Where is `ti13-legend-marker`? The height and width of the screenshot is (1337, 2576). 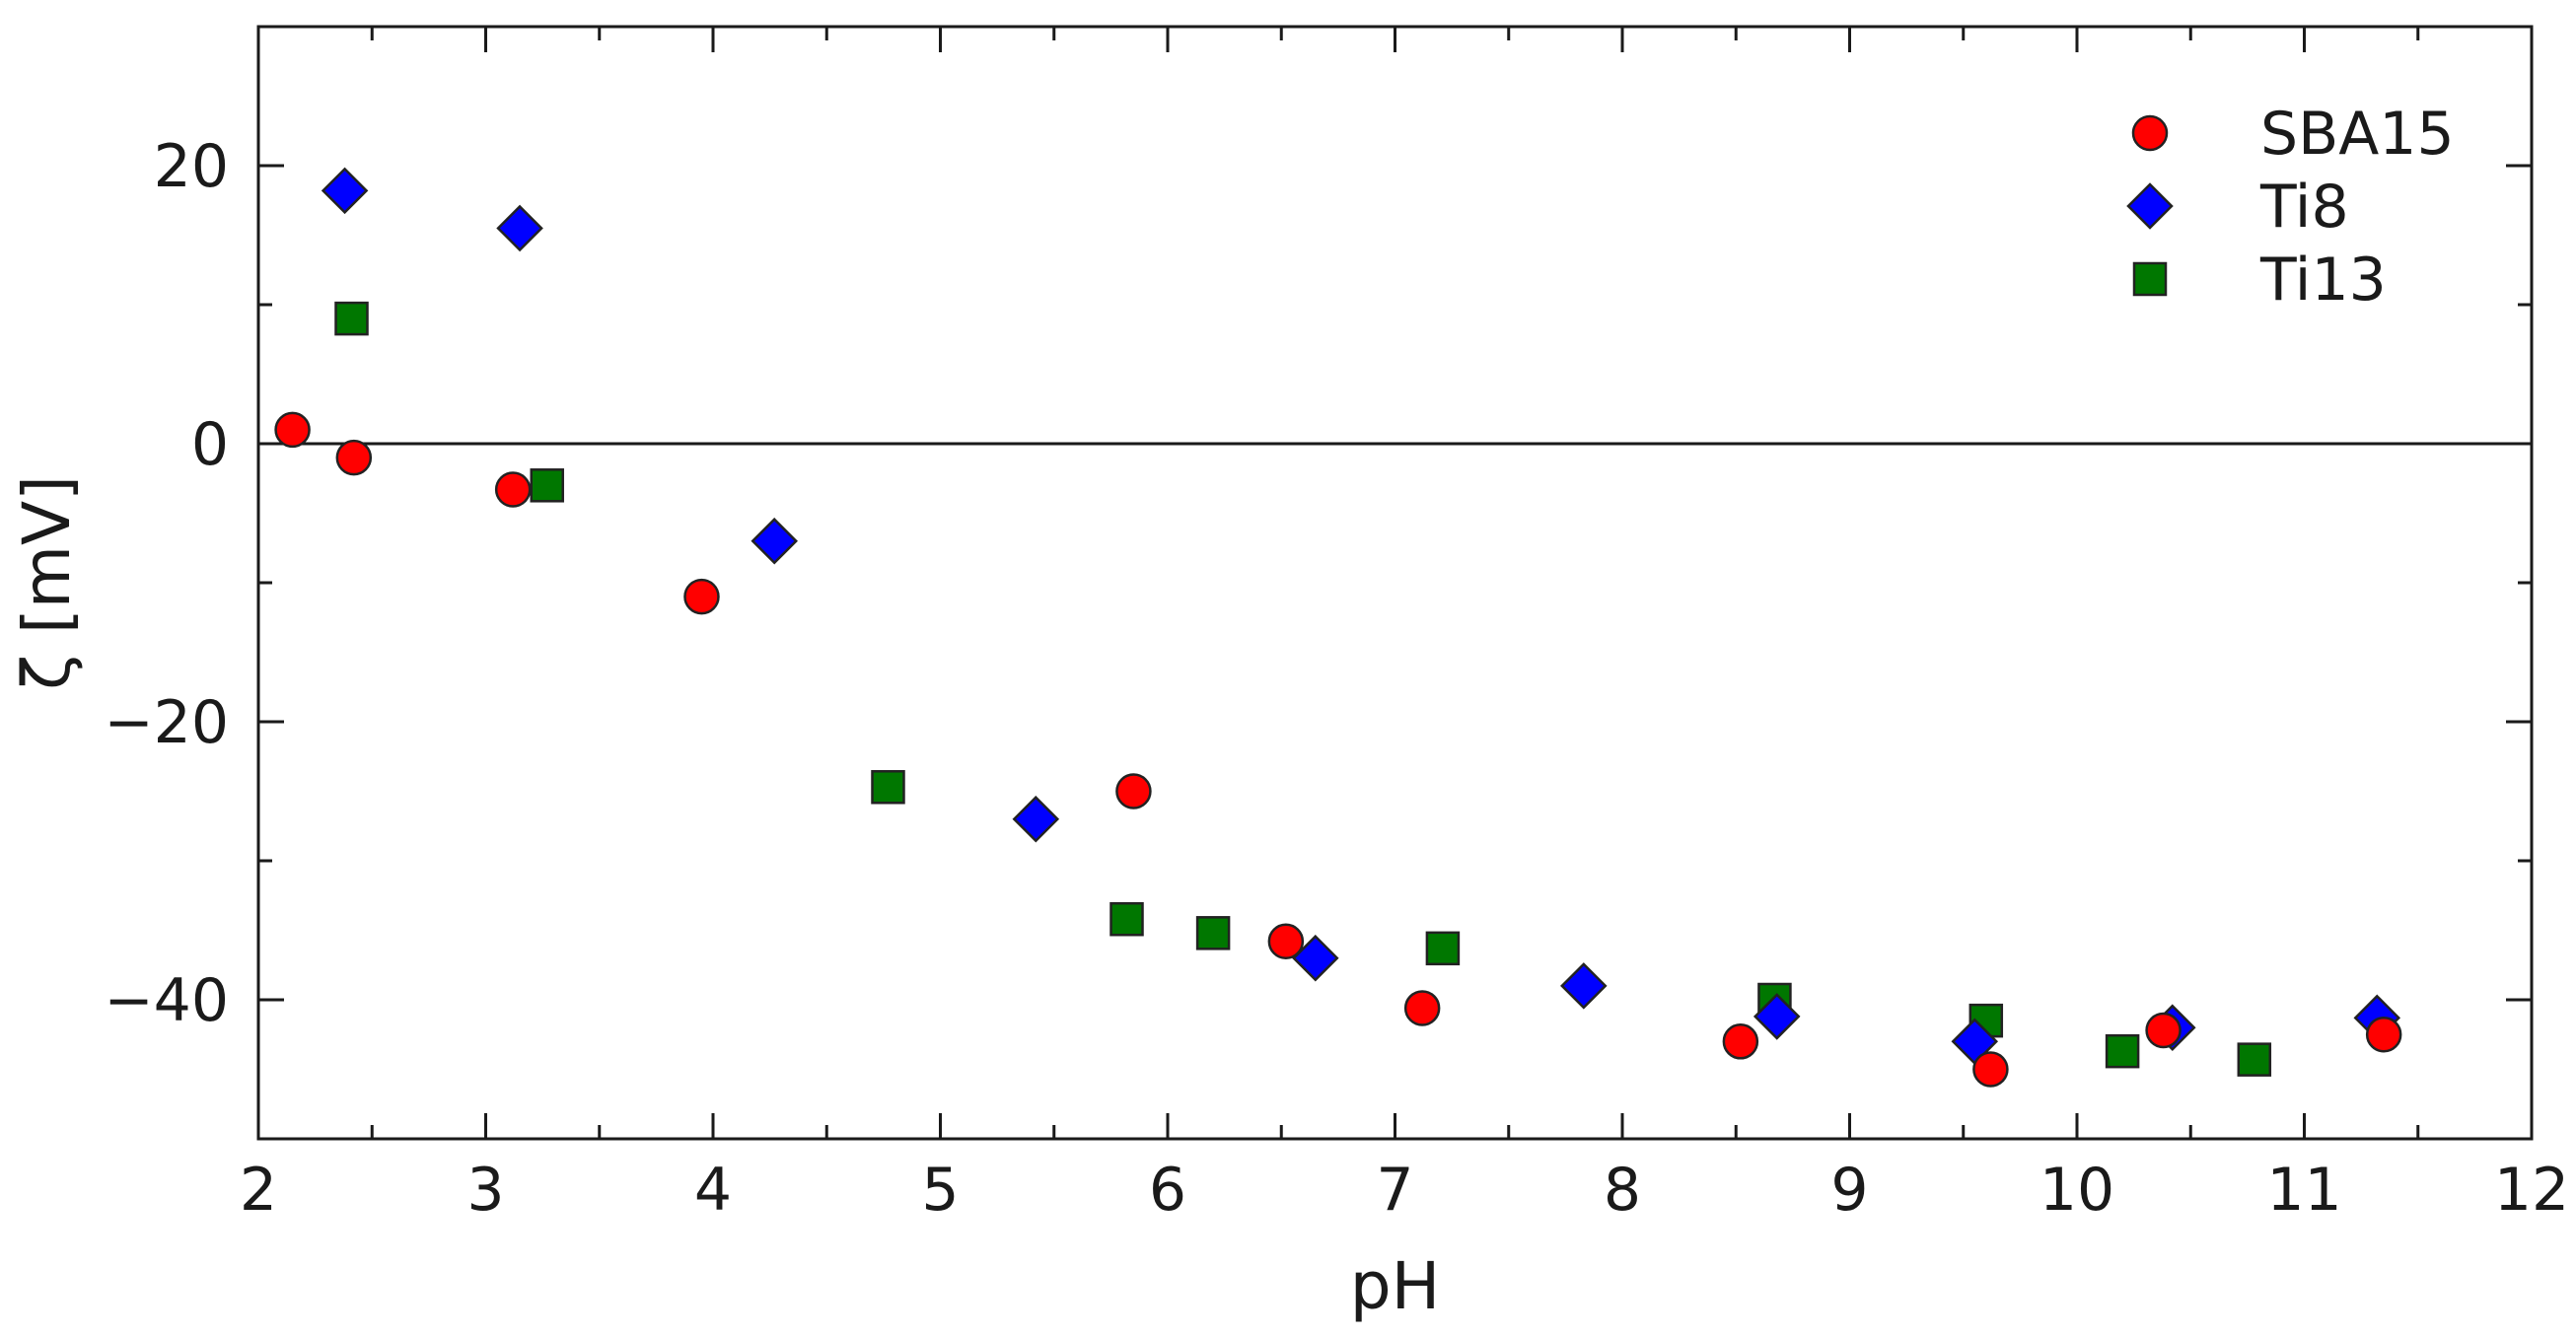 ti13-legend-marker is located at coordinates (2150, 279).